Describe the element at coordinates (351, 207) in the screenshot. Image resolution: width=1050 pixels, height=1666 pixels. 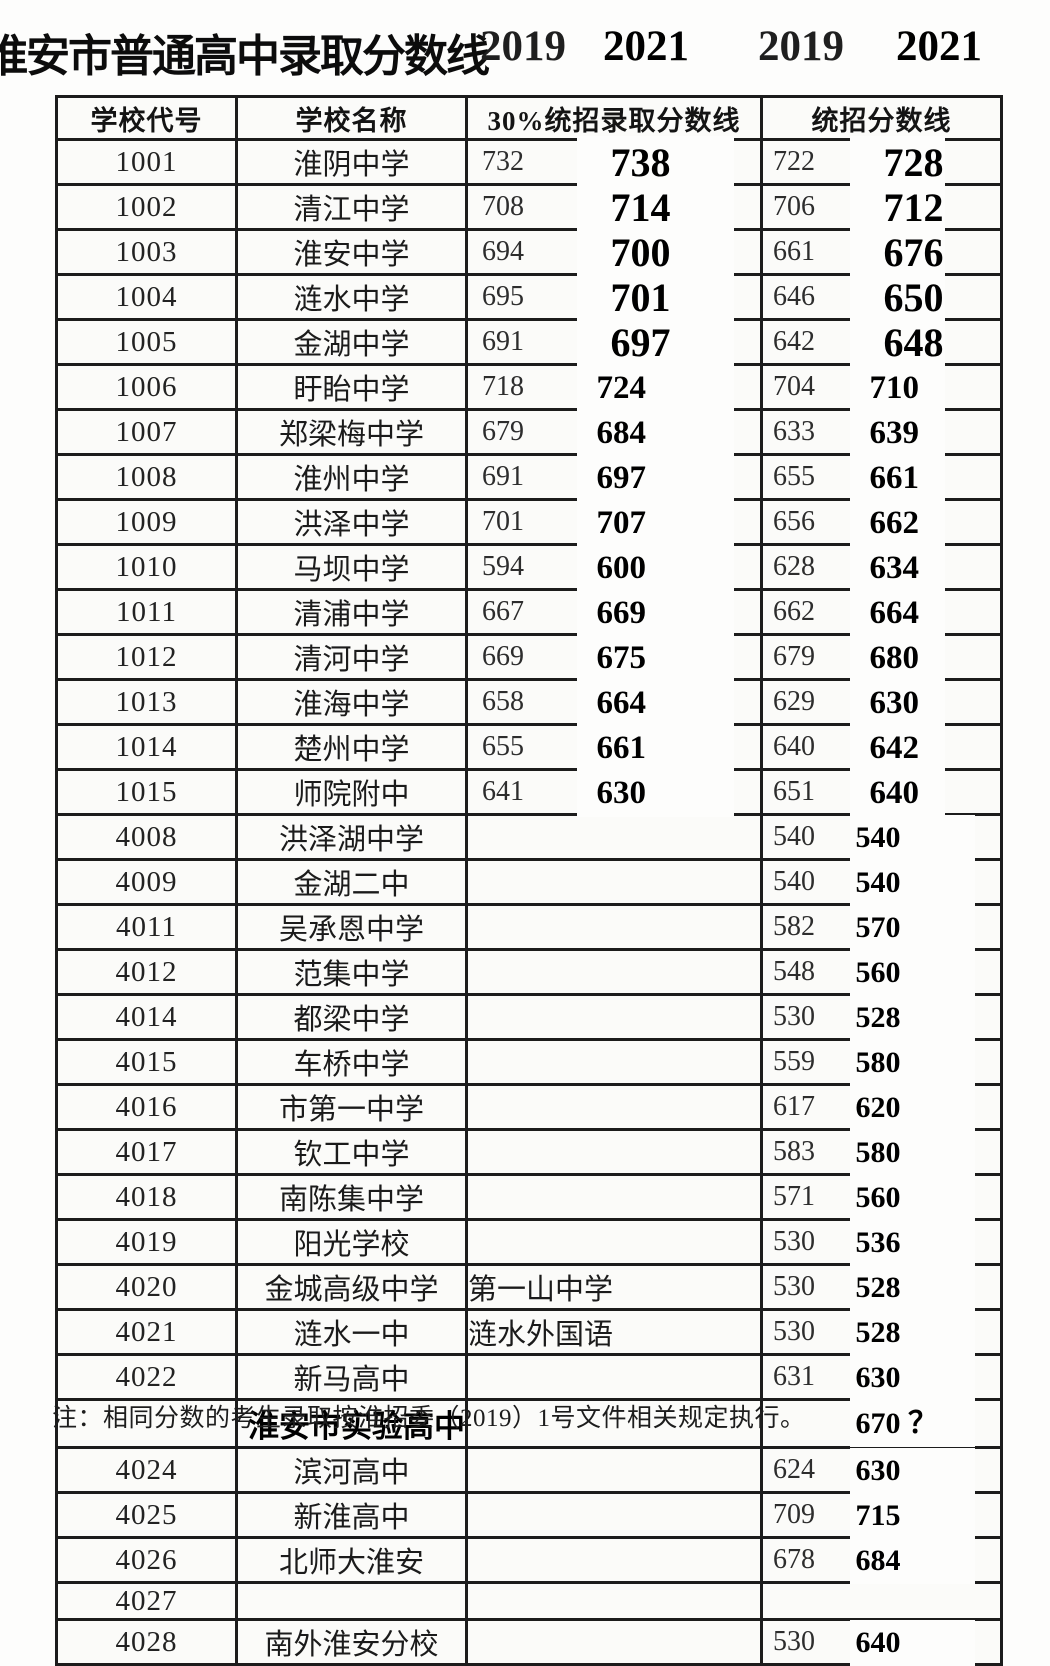
I see `school-name-cell: 清江中学` at that location.